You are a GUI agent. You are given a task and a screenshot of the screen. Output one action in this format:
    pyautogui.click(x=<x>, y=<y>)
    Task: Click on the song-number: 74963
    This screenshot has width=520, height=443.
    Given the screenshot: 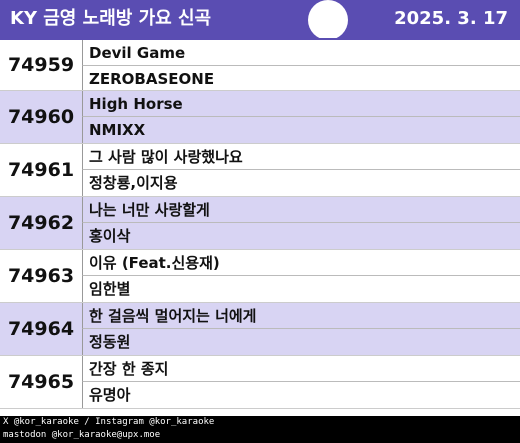 What is the action you would take?
    pyautogui.click(x=41, y=276)
    